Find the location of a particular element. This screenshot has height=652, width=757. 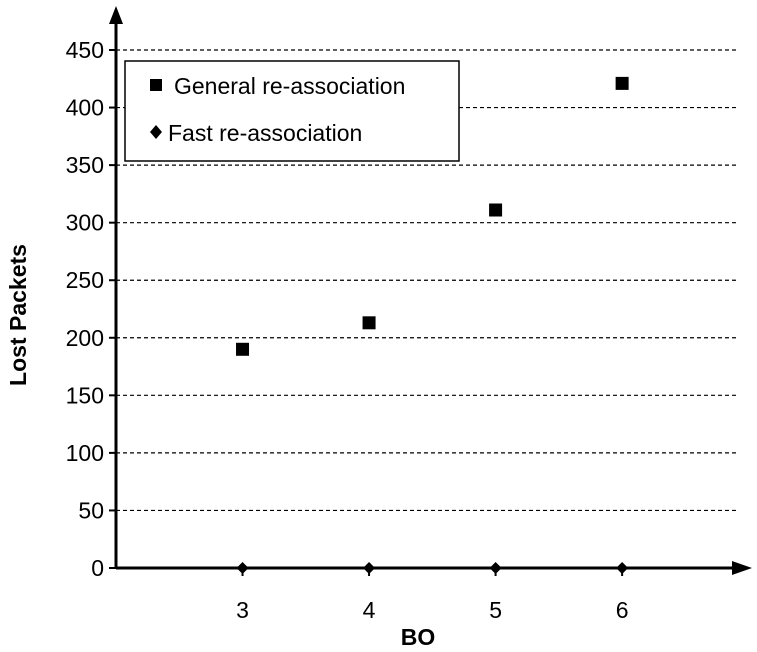

y-tick-label: 0 is located at coordinates (97, 568).